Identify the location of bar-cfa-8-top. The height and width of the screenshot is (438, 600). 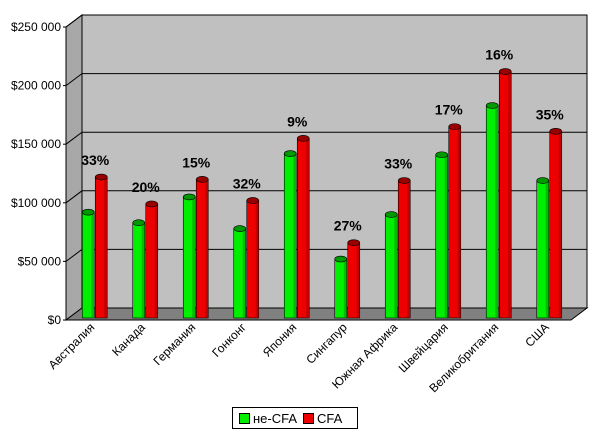
(505, 71).